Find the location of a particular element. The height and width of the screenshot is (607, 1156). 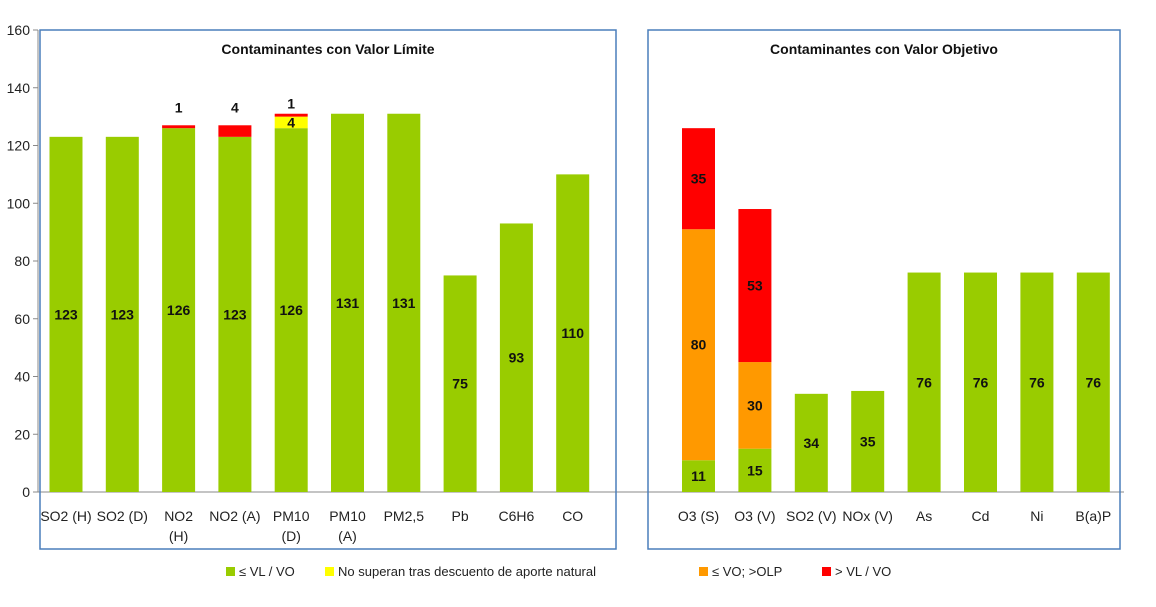

y-tick-label: 140 is located at coordinates (19, 88).